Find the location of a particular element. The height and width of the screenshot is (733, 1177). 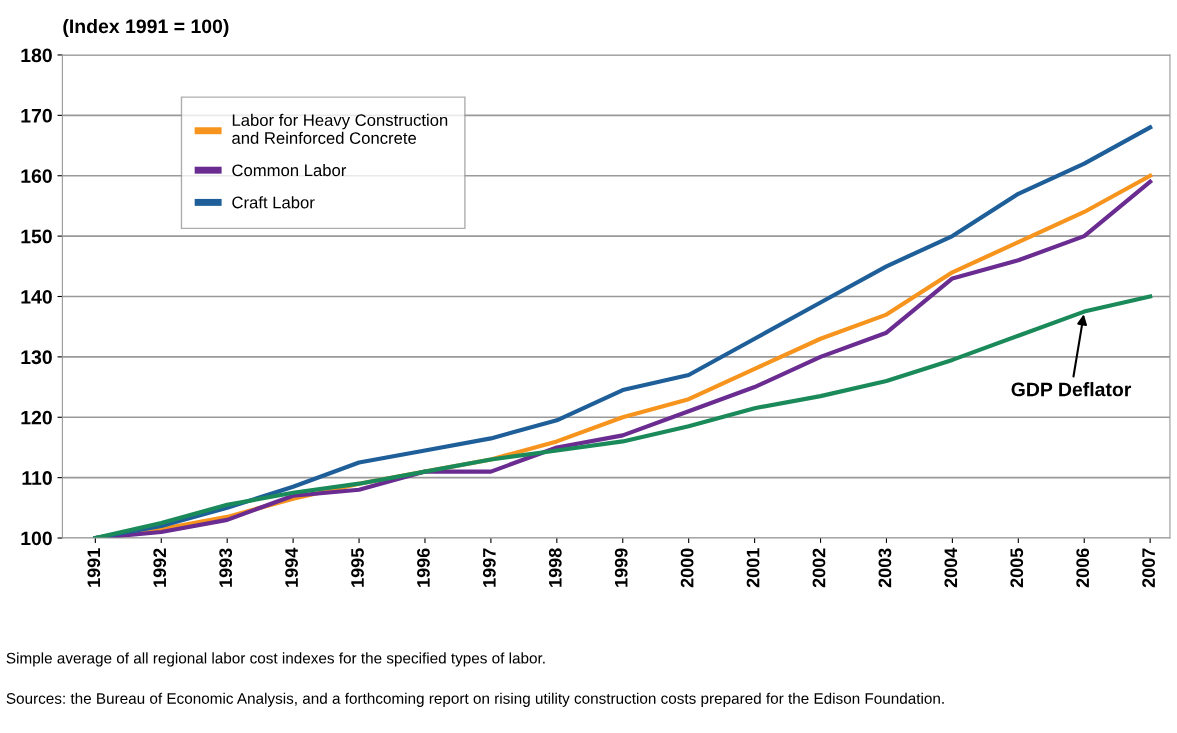

x-tick-label: 1999 is located at coordinates (621, 567).